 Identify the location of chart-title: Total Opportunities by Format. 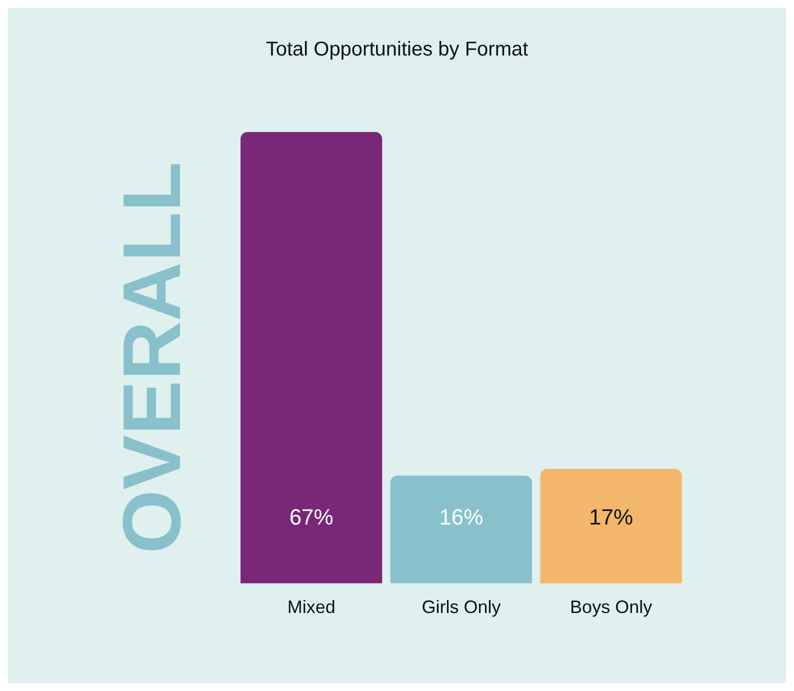
(397, 49).